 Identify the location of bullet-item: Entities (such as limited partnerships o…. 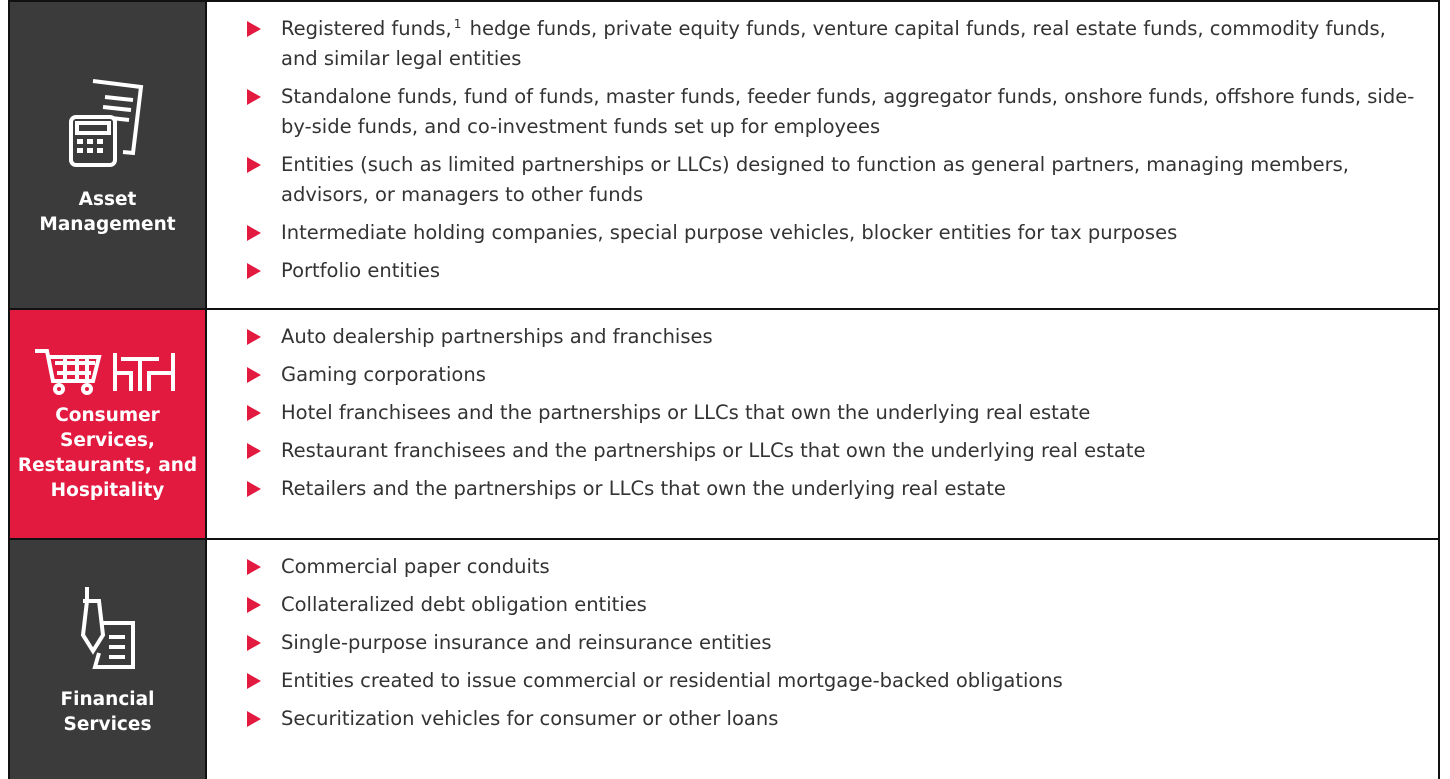
(832, 180).